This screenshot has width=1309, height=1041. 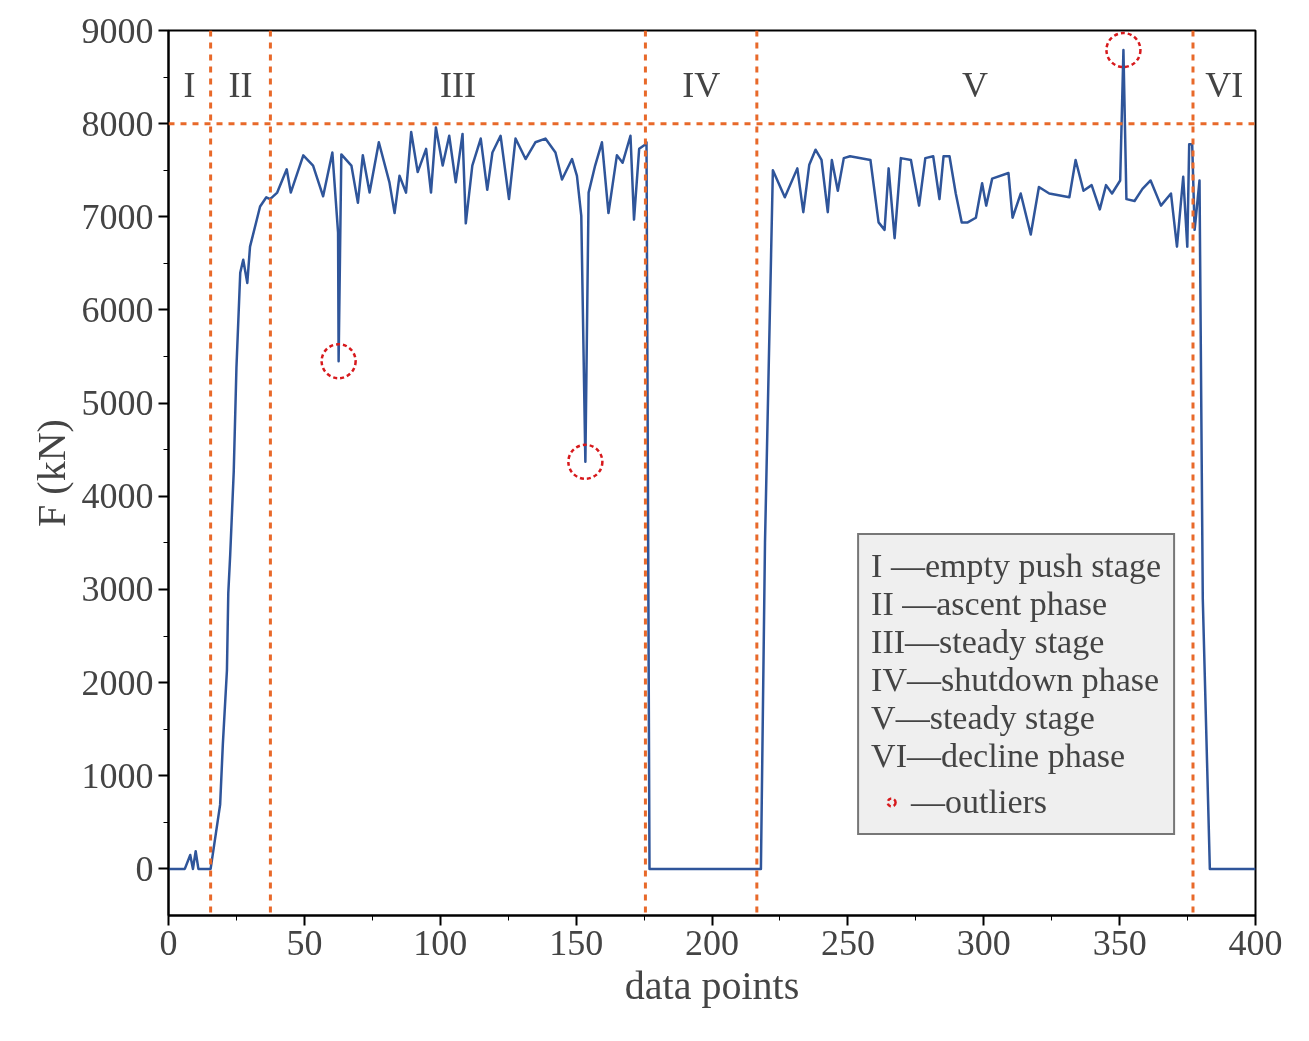 What do you see at coordinates (983, 717) in the screenshot?
I see `annotation: V—steady stage` at bounding box center [983, 717].